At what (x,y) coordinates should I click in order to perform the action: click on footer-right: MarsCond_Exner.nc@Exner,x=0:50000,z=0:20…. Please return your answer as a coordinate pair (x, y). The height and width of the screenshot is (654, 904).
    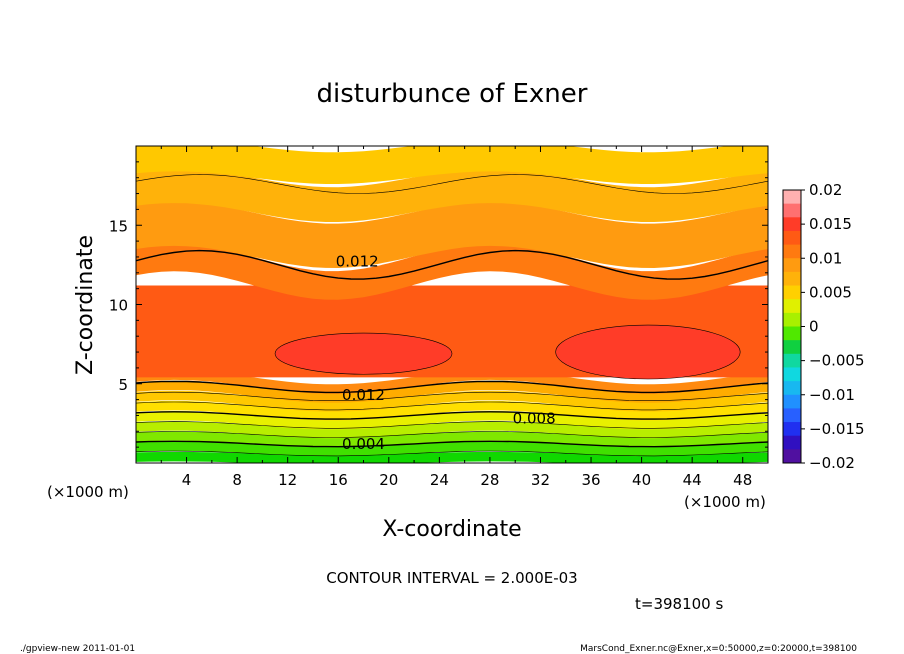
    Looking at the image, I should click on (718, 649).